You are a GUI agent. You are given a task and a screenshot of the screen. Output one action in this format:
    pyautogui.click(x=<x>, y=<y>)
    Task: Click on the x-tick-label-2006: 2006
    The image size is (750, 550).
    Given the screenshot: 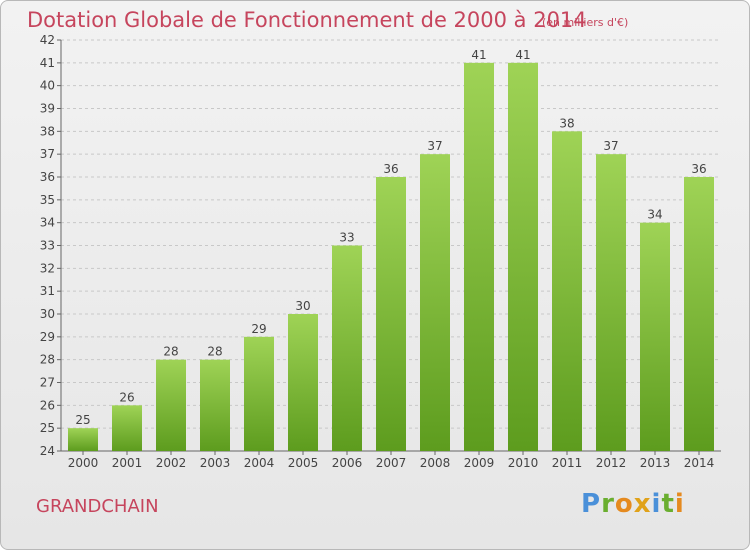 What is the action you would take?
    pyautogui.click(x=347, y=463)
    